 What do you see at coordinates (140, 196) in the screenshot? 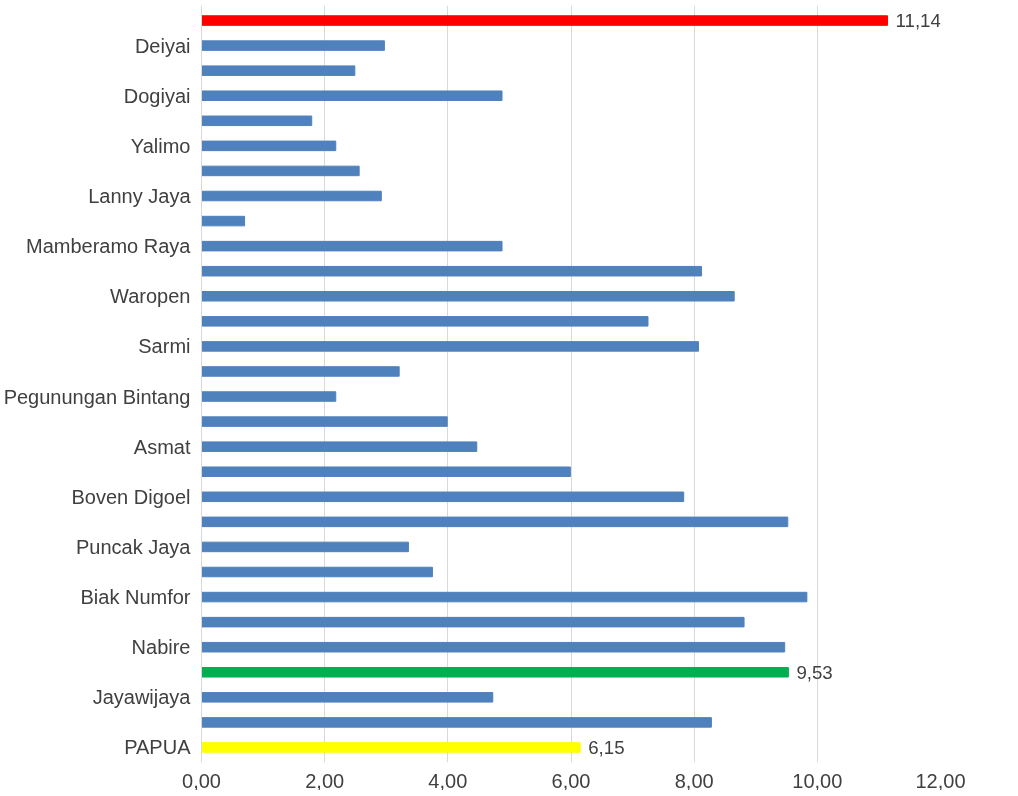
I see `y-tick-label: Lanny Jaya` at bounding box center [140, 196].